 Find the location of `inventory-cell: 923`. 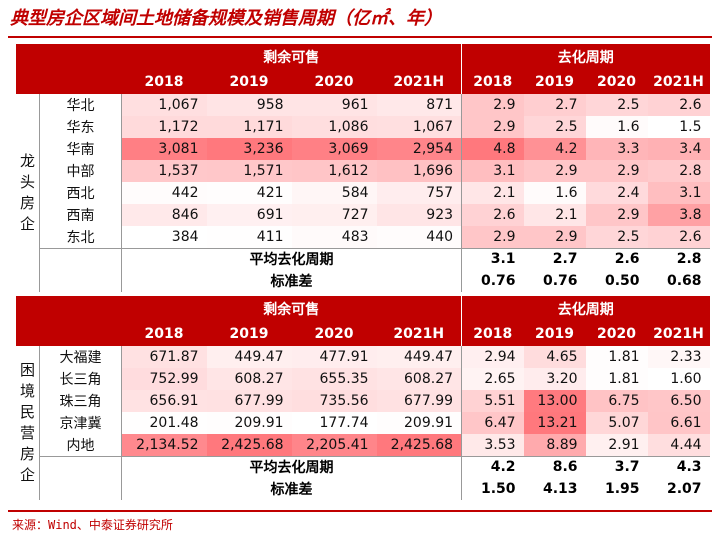

inventory-cell: 923 is located at coordinates (419, 215).